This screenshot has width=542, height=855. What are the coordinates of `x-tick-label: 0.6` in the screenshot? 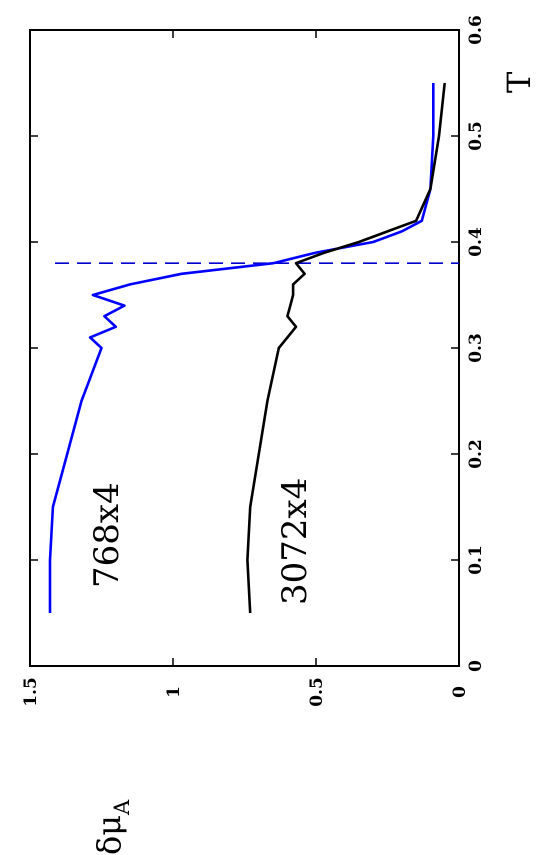 It's located at (476, 30).